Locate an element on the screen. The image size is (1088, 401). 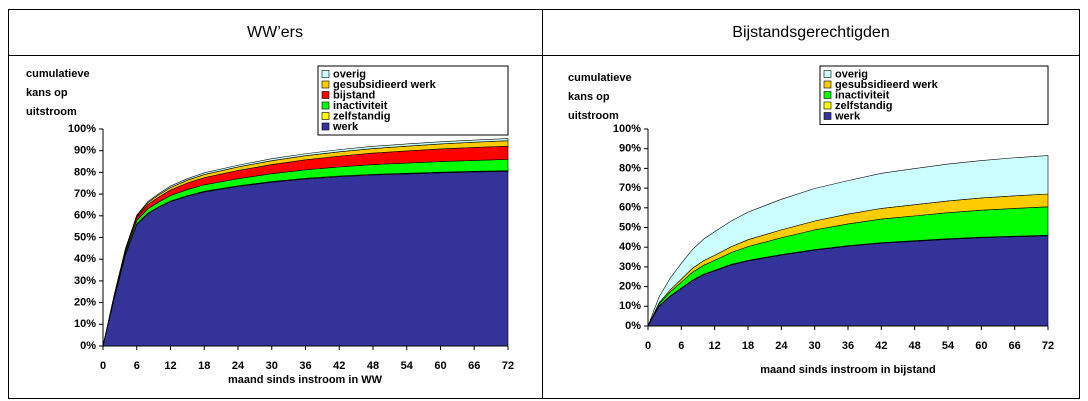
x-axis-label: maand sinds instroom in WW is located at coordinates (305, 380).